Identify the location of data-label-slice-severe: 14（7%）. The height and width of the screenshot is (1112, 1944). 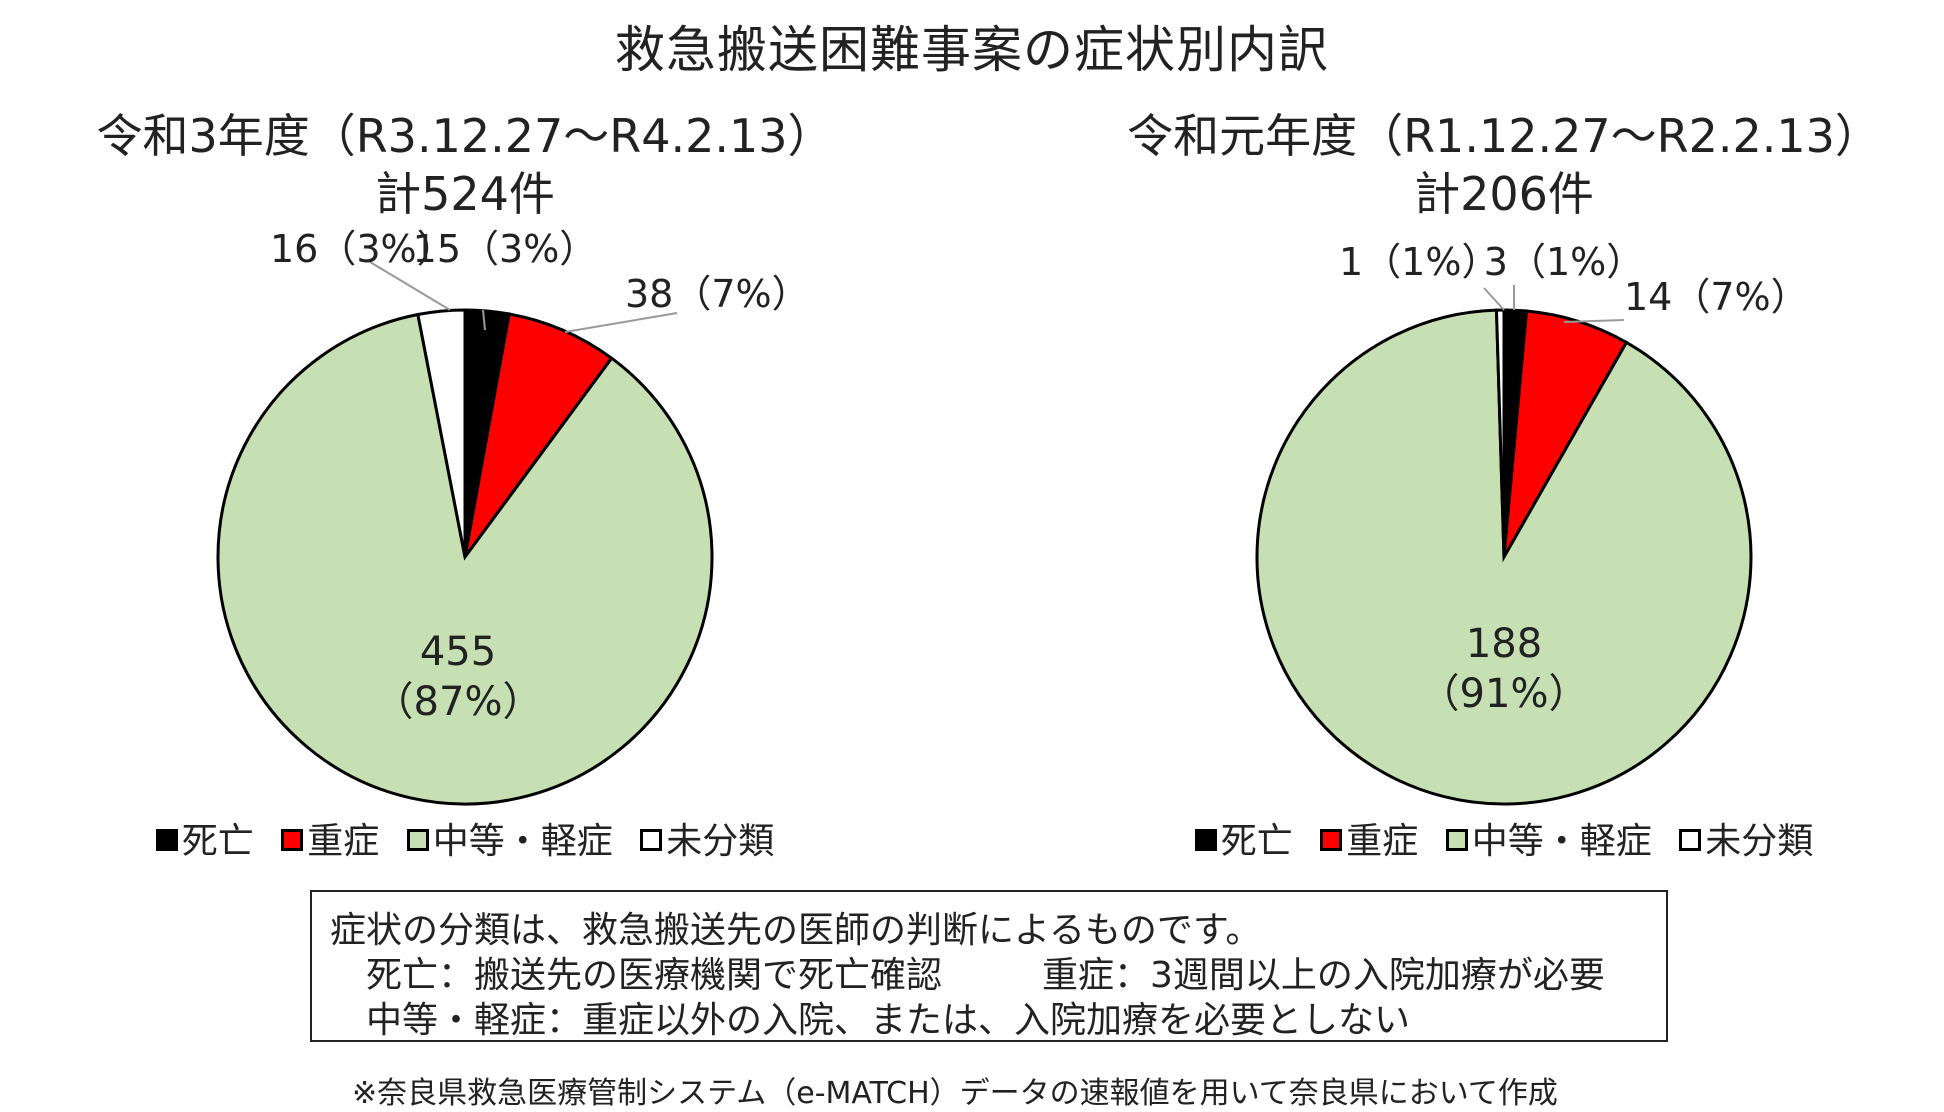
(1716, 297).